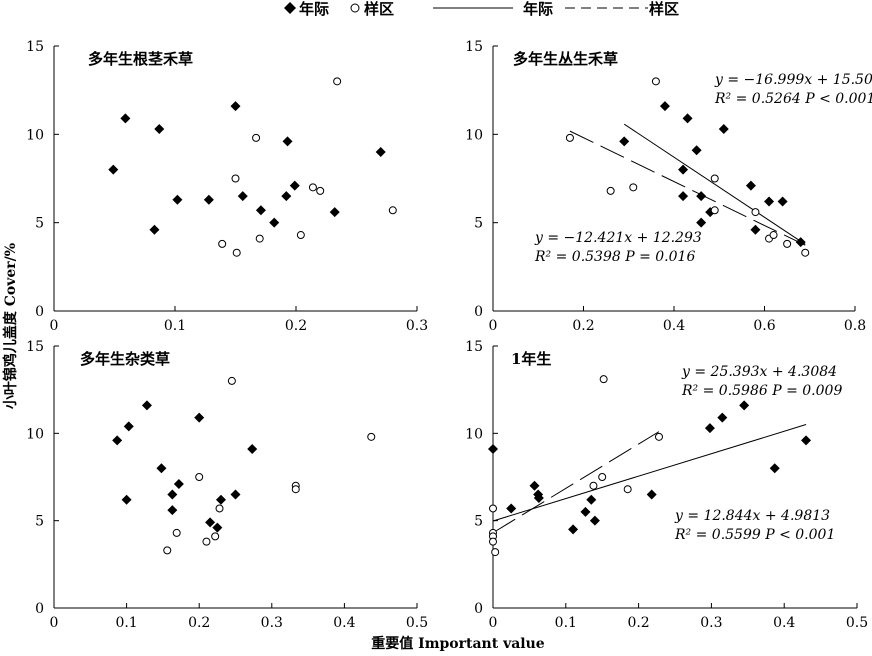 This screenshot has height=656, width=872. I want to click on fit-equation: y = −16.999x + 15.506, so click(793, 80).